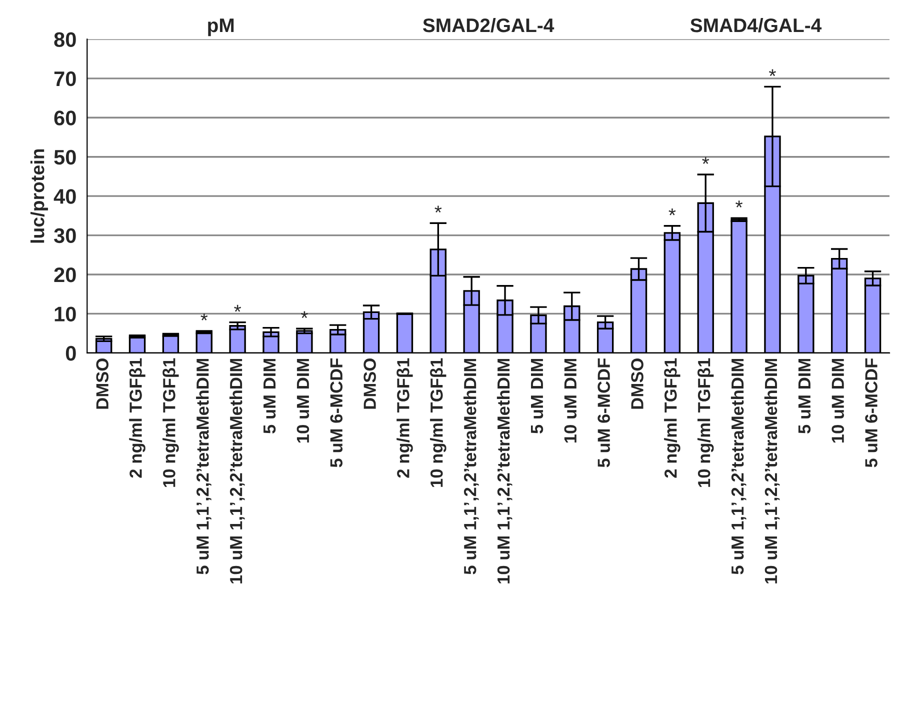 The image size is (917, 713). Describe the element at coordinates (39, 196) in the screenshot. I see `y-axis-title: luc/protein` at that location.